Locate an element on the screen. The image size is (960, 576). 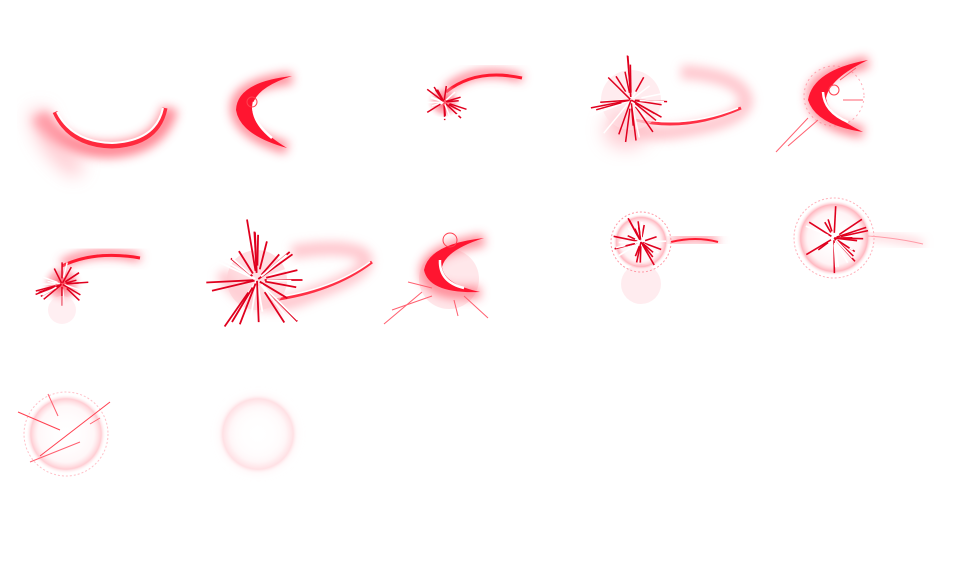
crescent-effect is located at coordinates (261, 113).